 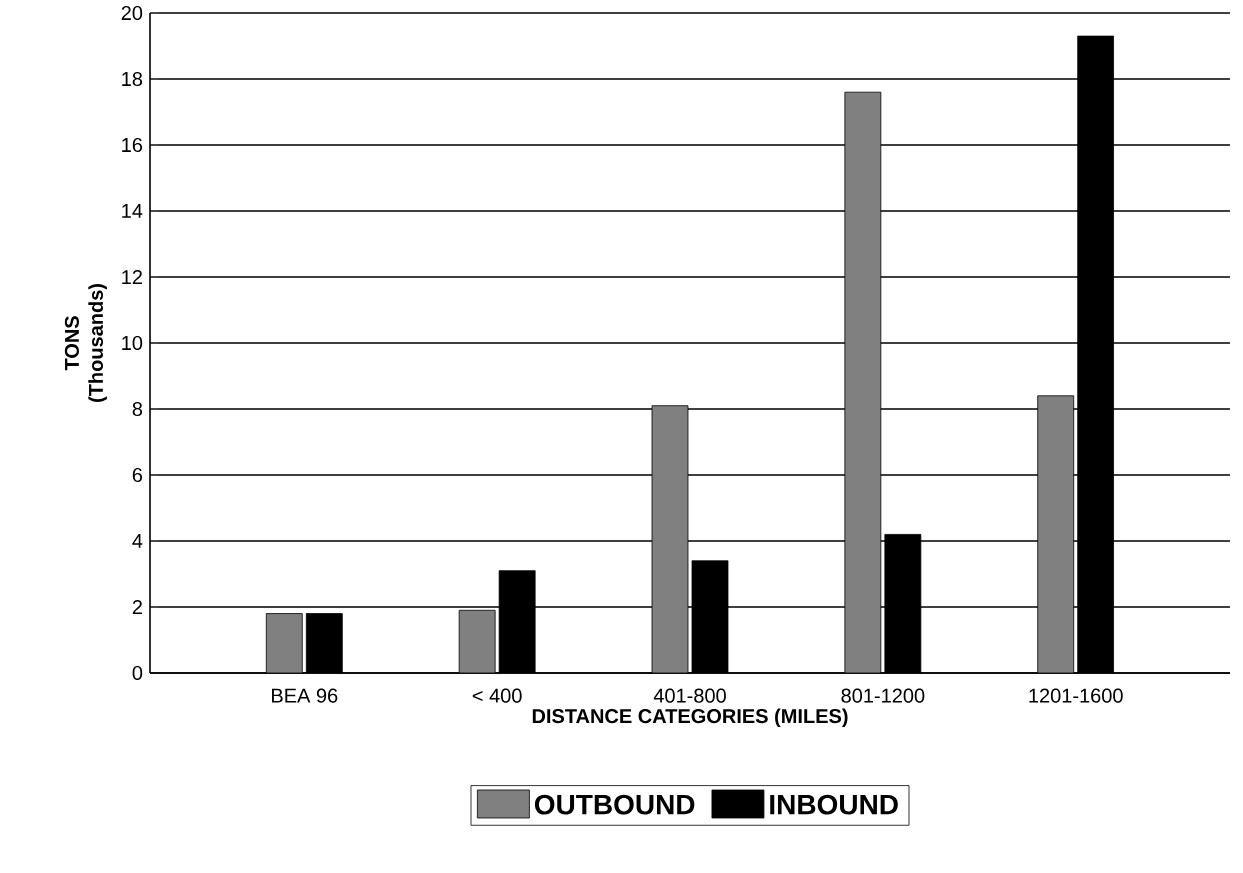 I want to click on x-axis-title: DISTANCE CATEGORIES (MILES), so click(x=690, y=718).